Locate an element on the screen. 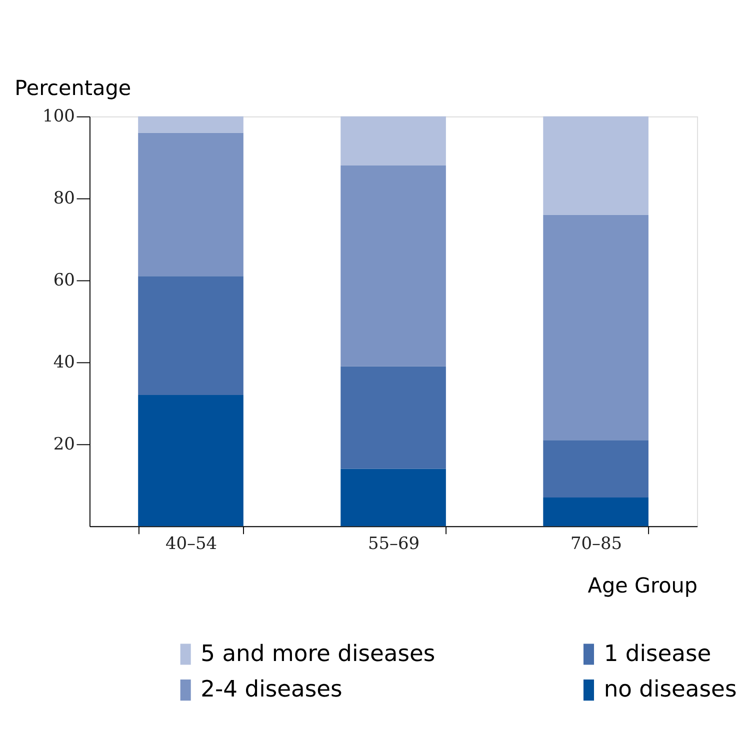  legend-label: 2-4 diseases is located at coordinates (271, 689).